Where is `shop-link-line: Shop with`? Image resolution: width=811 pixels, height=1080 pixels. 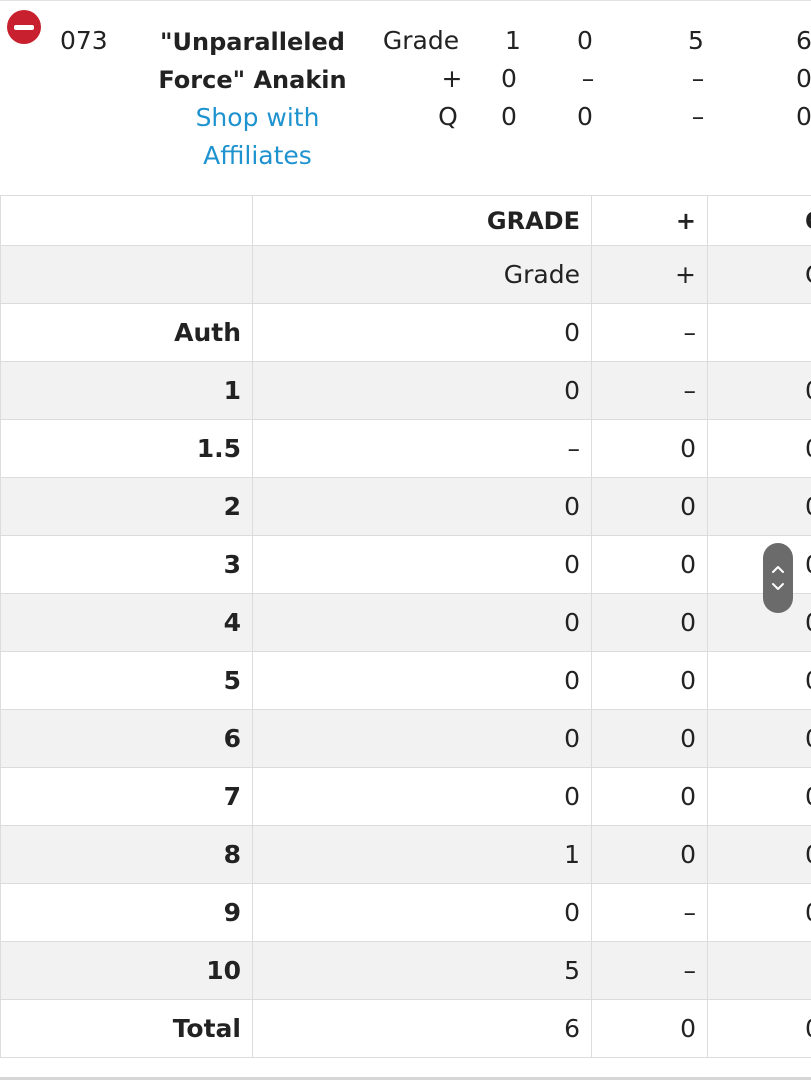
shop-link-line: Shop with is located at coordinates (257, 117).